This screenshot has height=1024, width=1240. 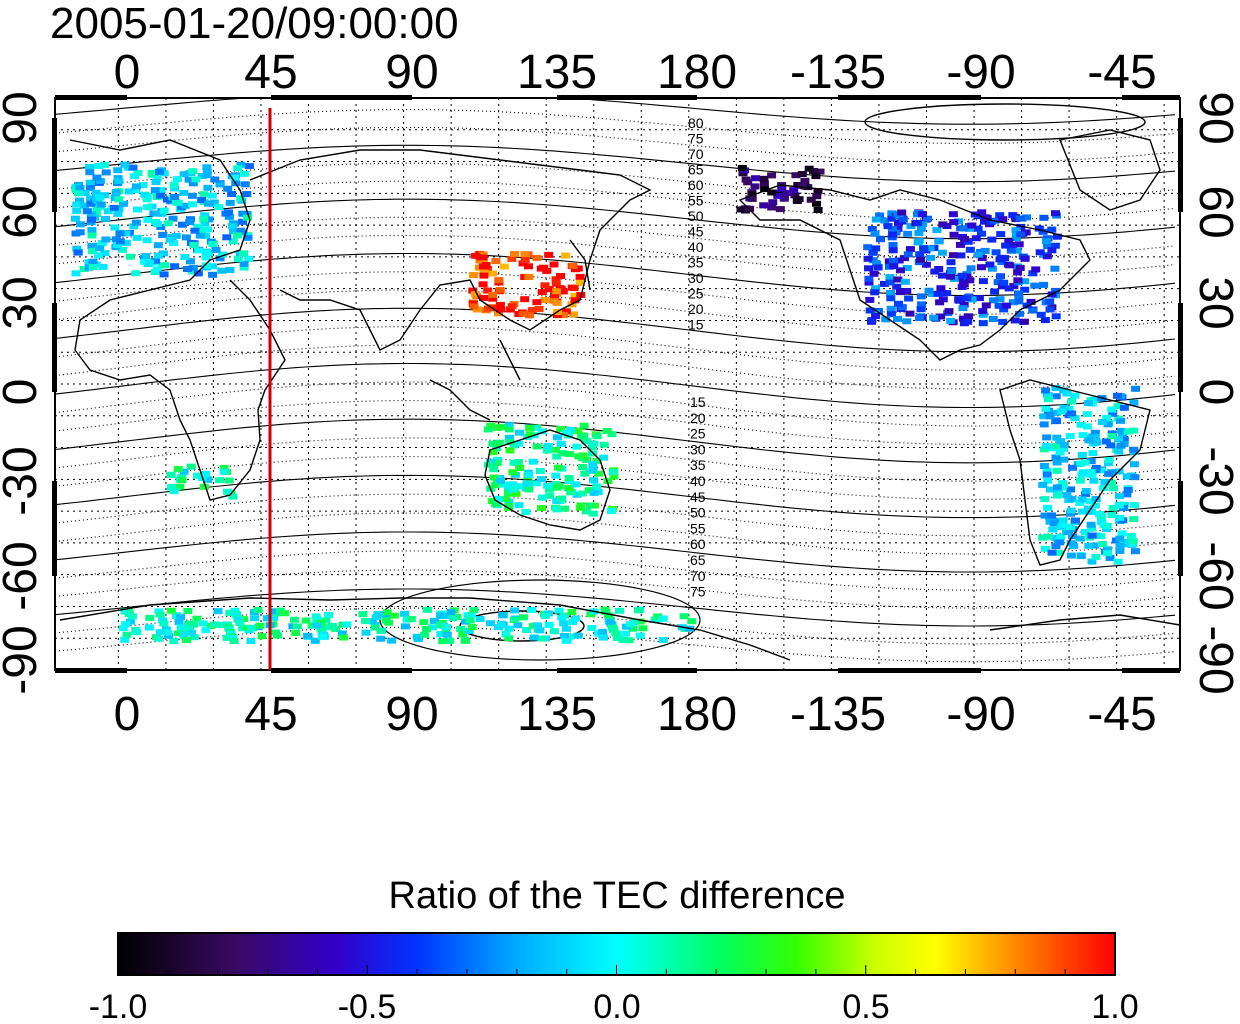 What do you see at coordinates (1214, 659) in the screenshot?
I see `right-tick-label: -90` at bounding box center [1214, 659].